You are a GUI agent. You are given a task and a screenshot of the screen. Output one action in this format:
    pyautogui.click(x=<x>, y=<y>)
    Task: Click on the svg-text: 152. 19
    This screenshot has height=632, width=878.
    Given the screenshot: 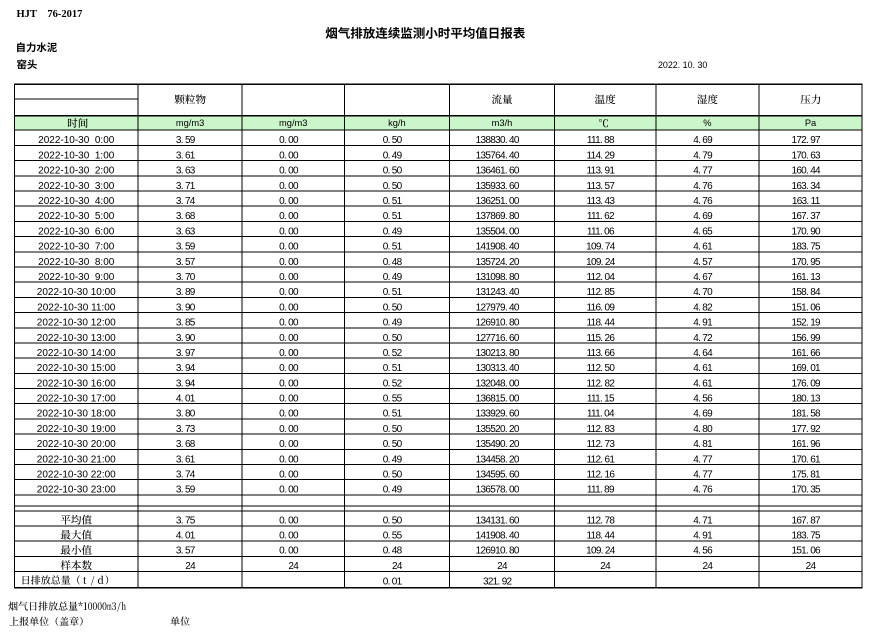 What is the action you would take?
    pyautogui.click(x=806, y=323)
    